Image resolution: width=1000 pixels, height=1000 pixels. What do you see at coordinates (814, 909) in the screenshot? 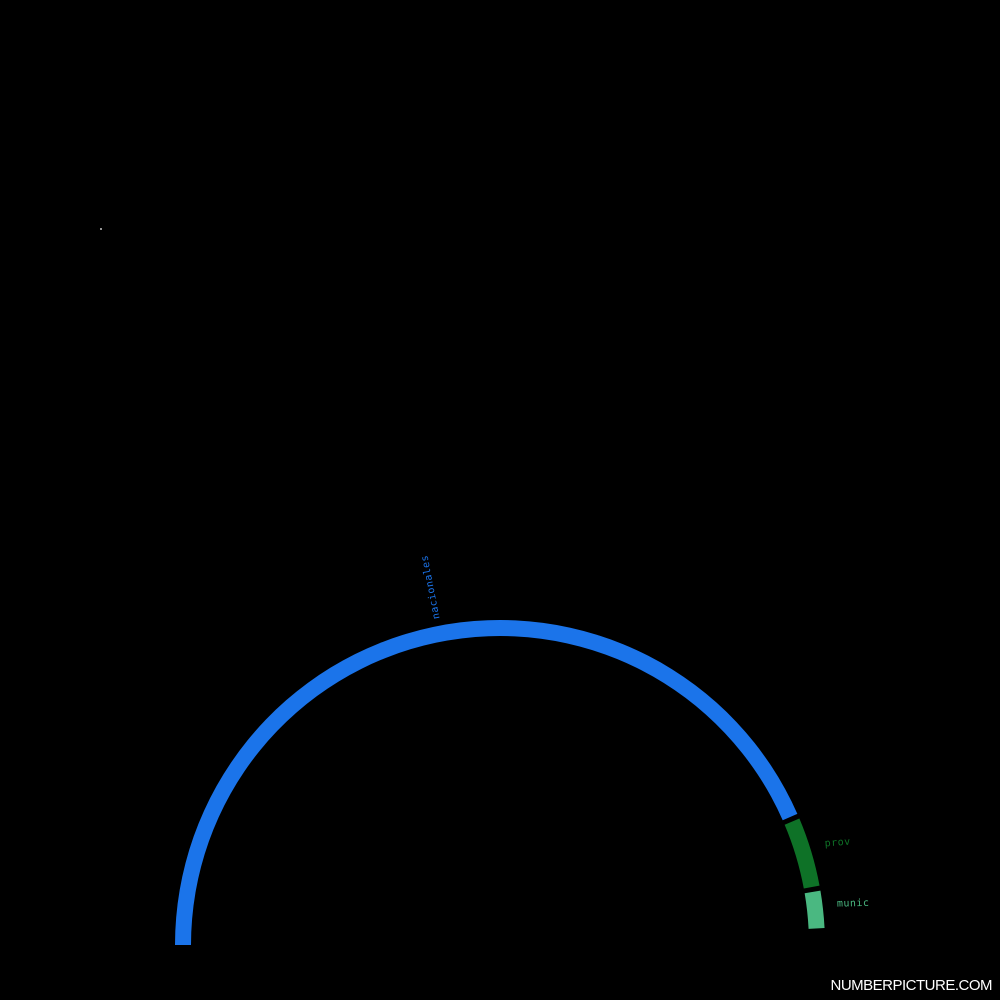
I see `segment-munic` at bounding box center [814, 909].